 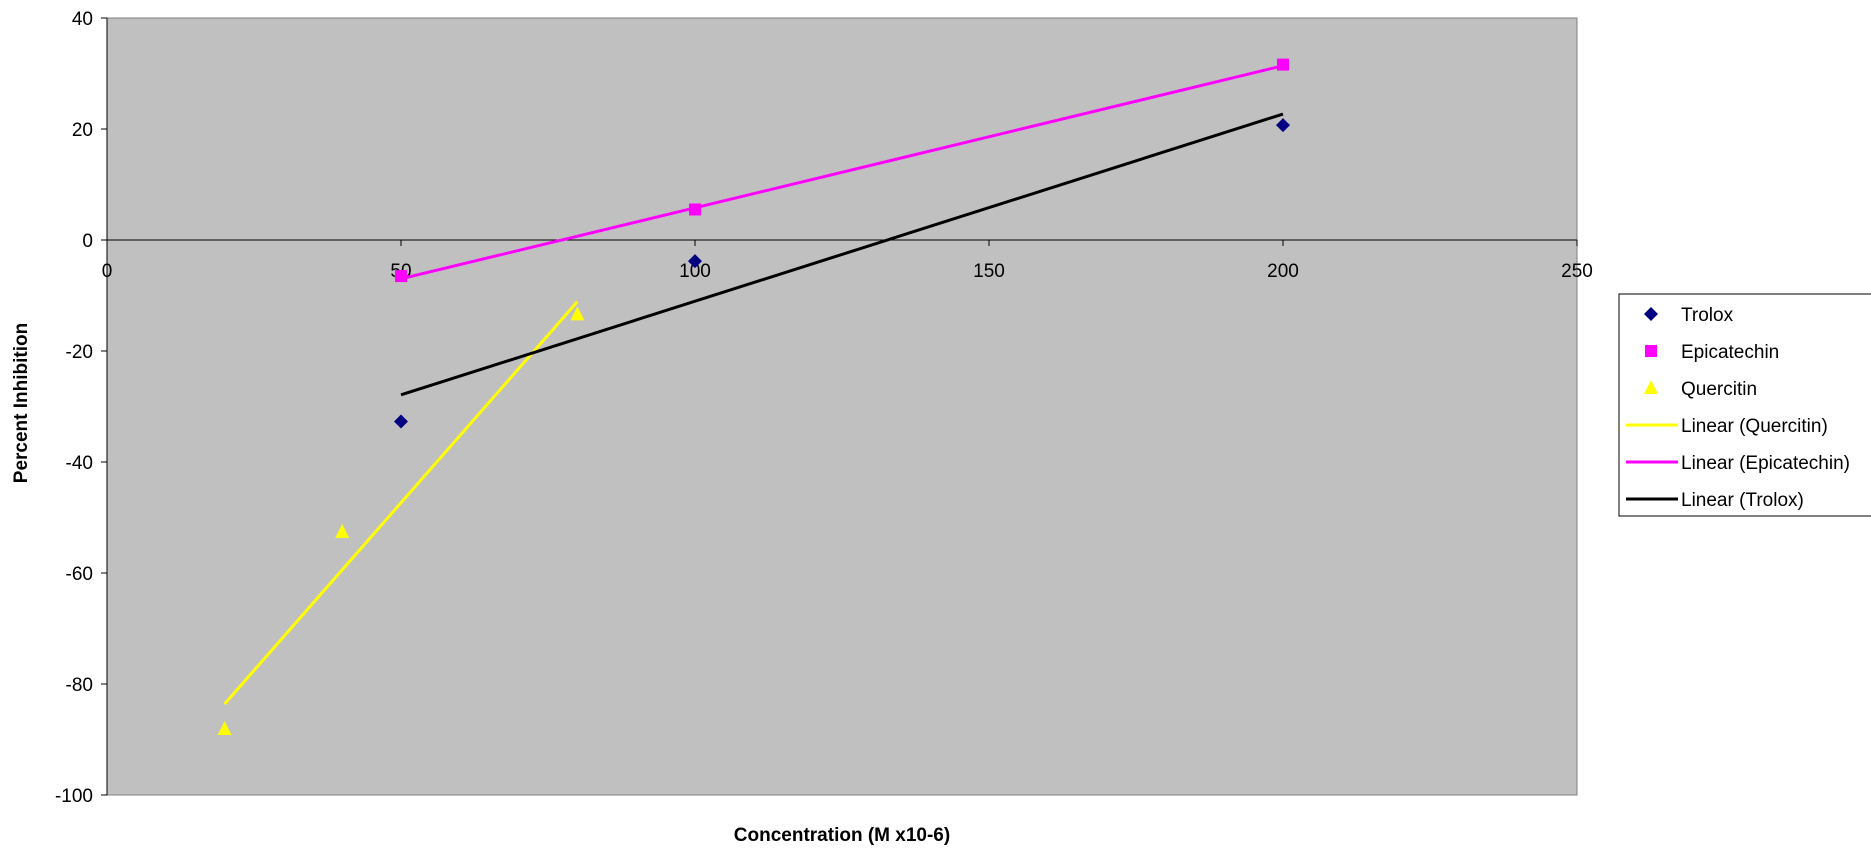 I want to click on y-tick-label: -60, so click(x=79, y=574).